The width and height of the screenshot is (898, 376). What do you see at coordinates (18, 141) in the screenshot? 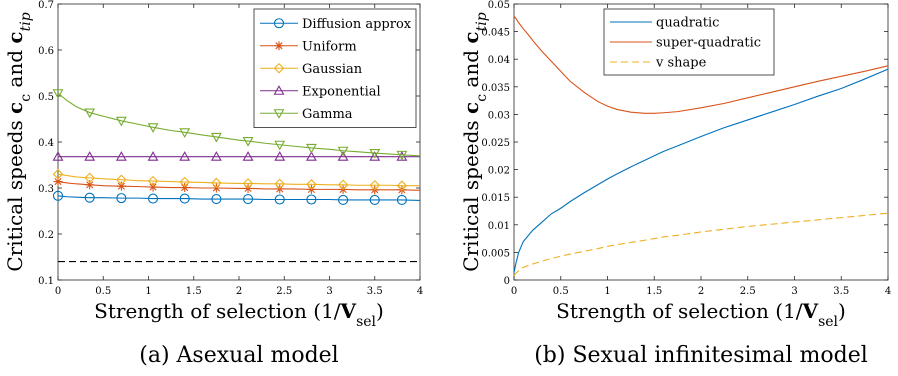
I see `y-axis-label: Critical speeds cc and ctip` at bounding box center [18, 141].